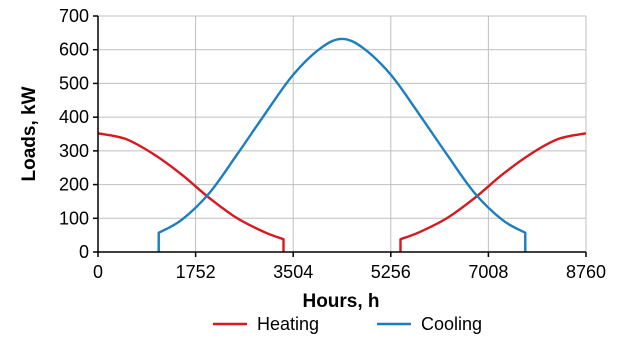 Image resolution: width=622 pixels, height=350 pixels. Describe the element at coordinates (74, 218) in the screenshot. I see `y-tick-label: 100` at that location.